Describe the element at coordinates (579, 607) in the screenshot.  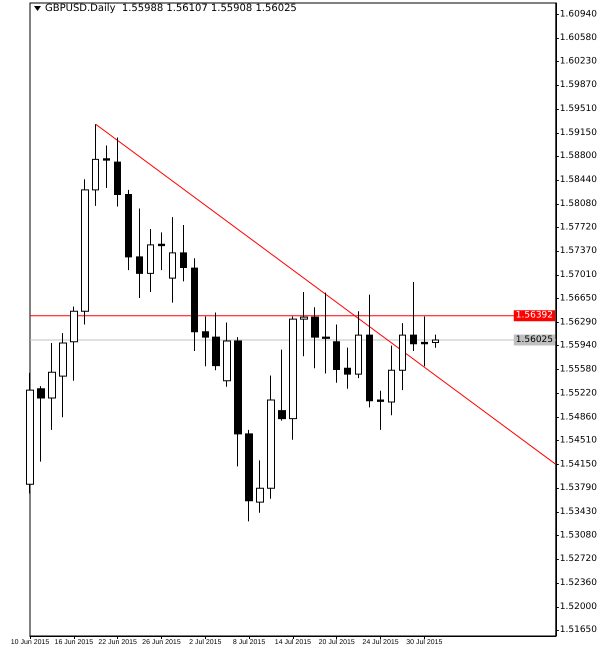
I see `y-tick-label: 1.52000` at that location.